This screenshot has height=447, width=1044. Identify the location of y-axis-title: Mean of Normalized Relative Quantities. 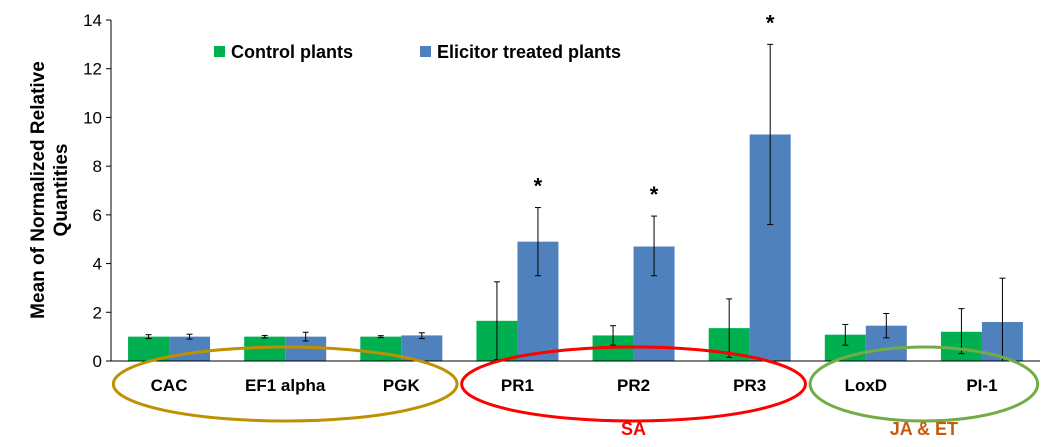
(50, 190).